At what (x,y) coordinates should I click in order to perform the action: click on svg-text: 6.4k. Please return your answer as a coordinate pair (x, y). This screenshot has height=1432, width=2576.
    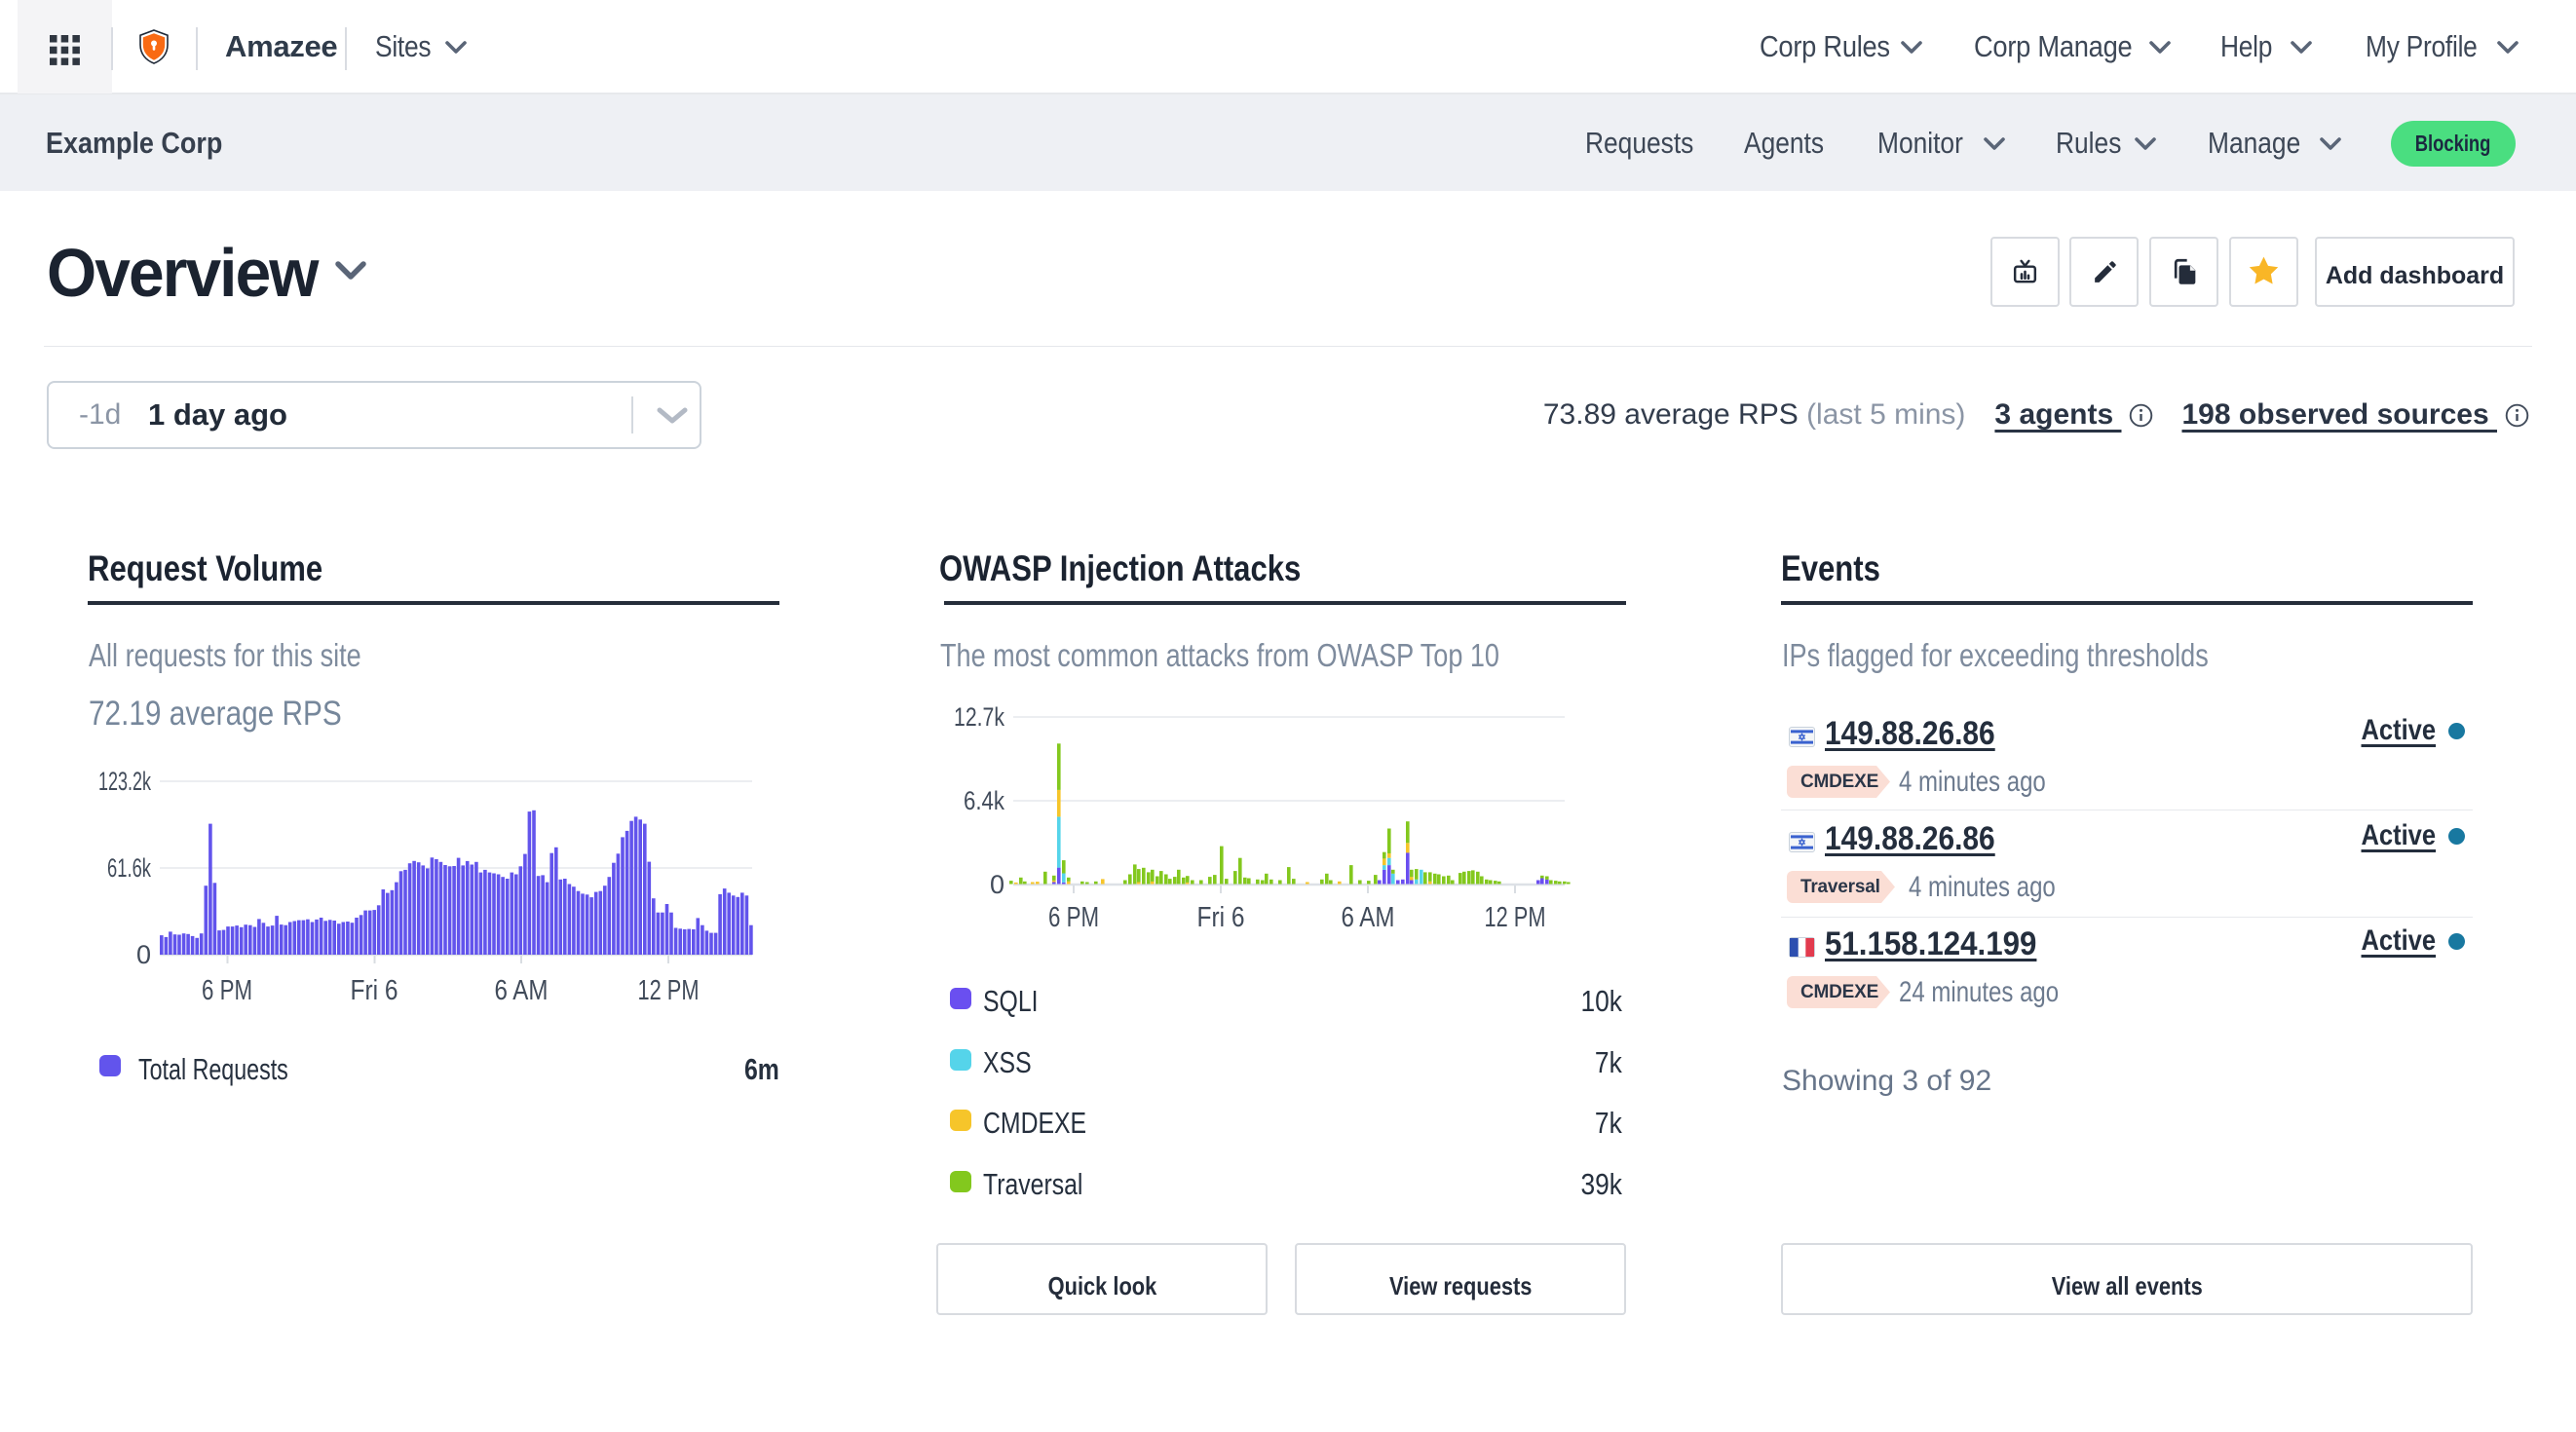
    Looking at the image, I should click on (984, 800).